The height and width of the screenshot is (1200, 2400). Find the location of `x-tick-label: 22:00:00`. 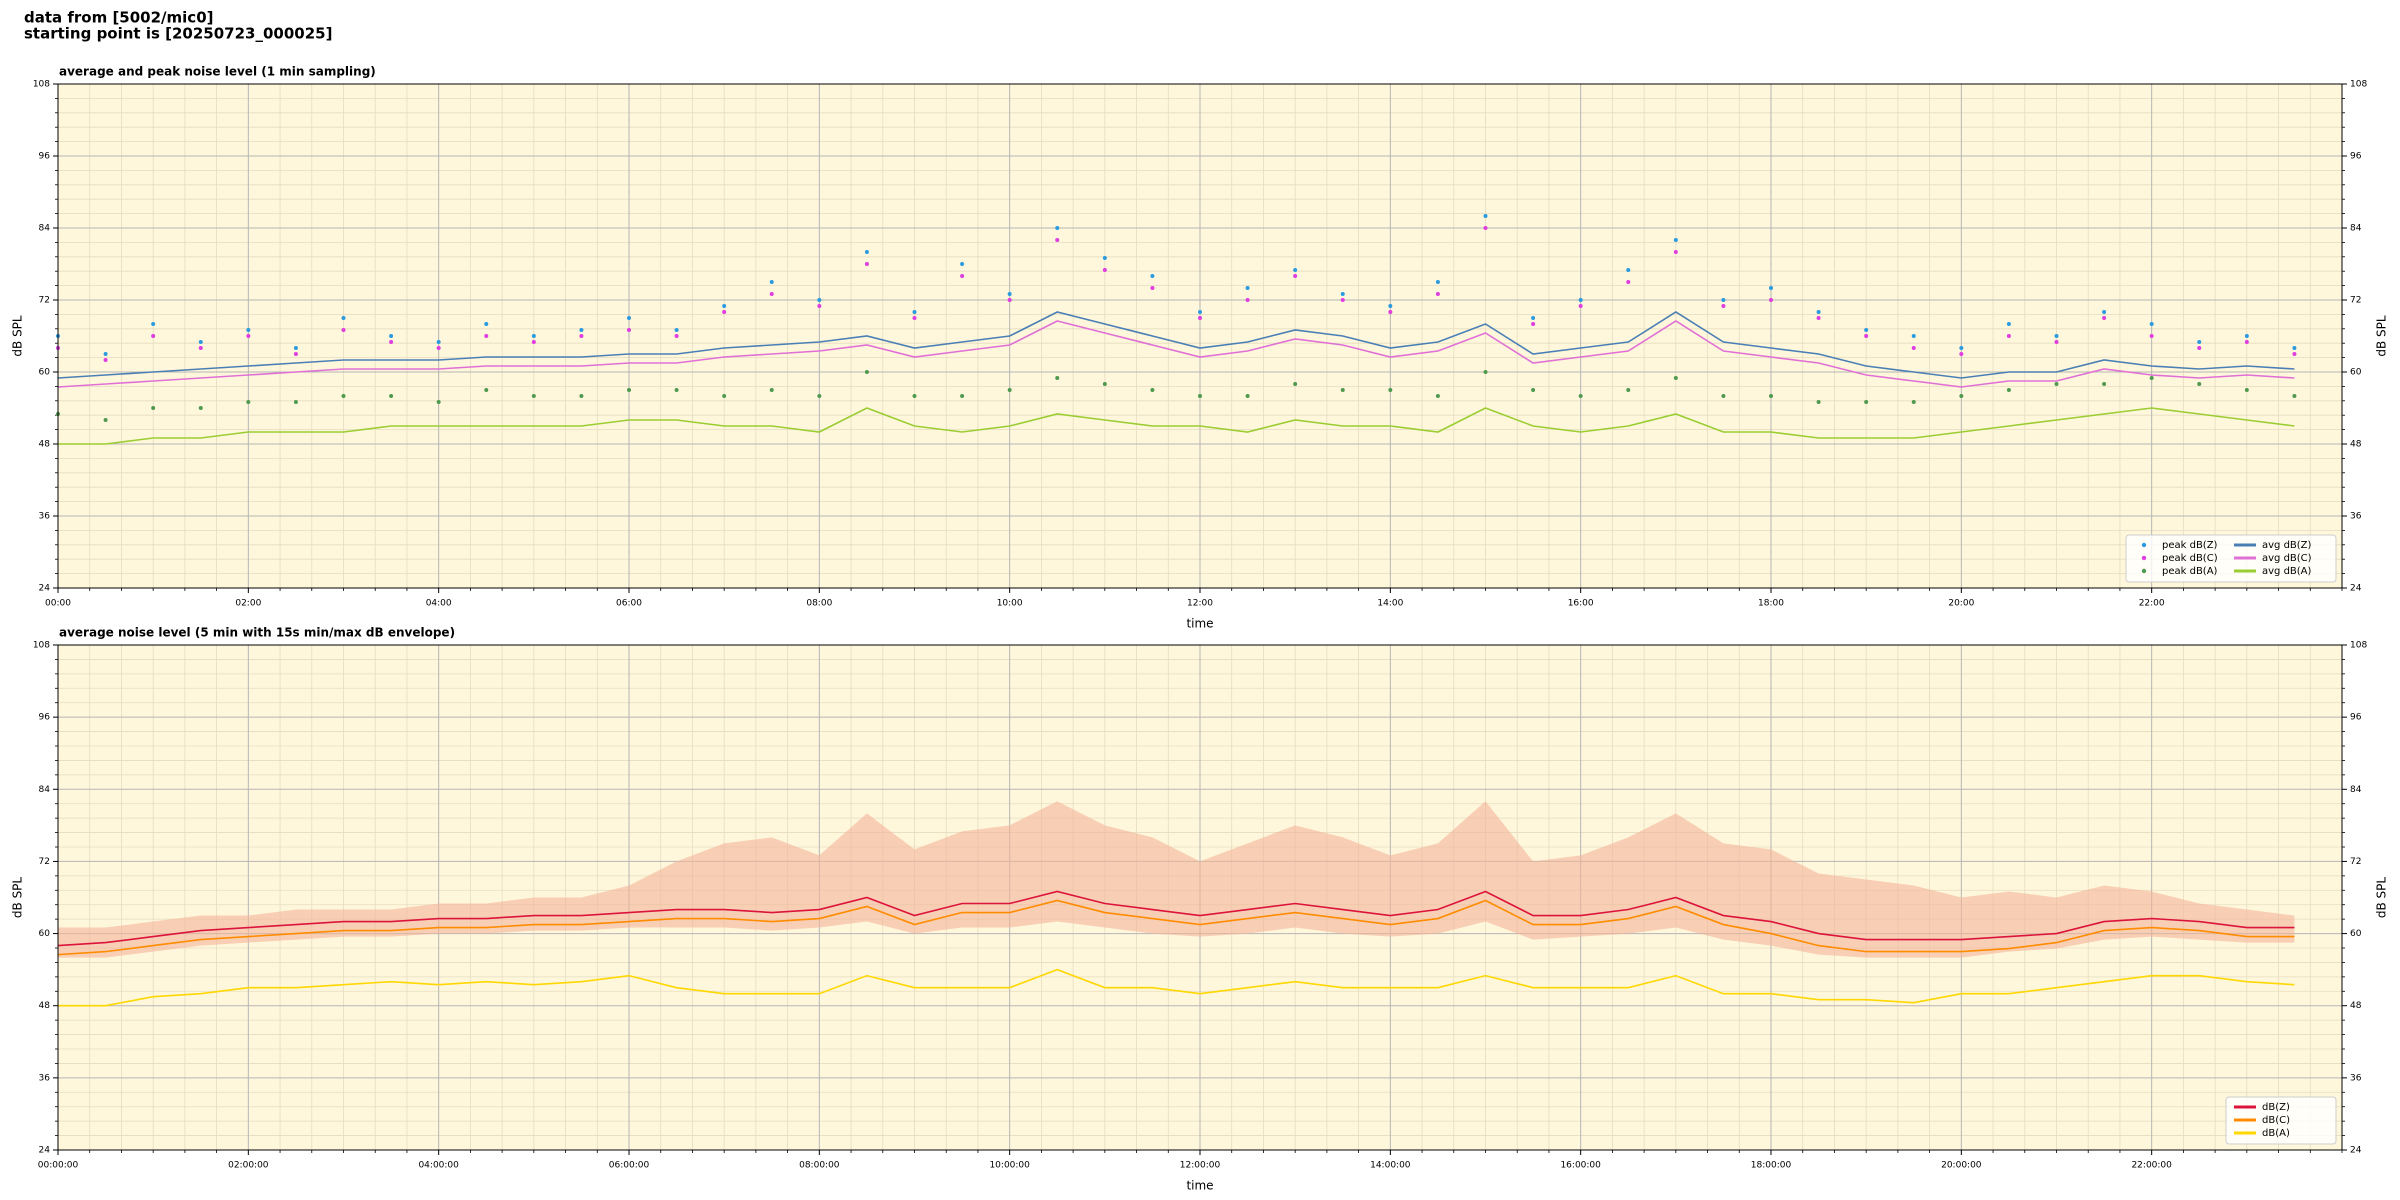

x-tick-label: 22:00:00 is located at coordinates (2151, 1166).